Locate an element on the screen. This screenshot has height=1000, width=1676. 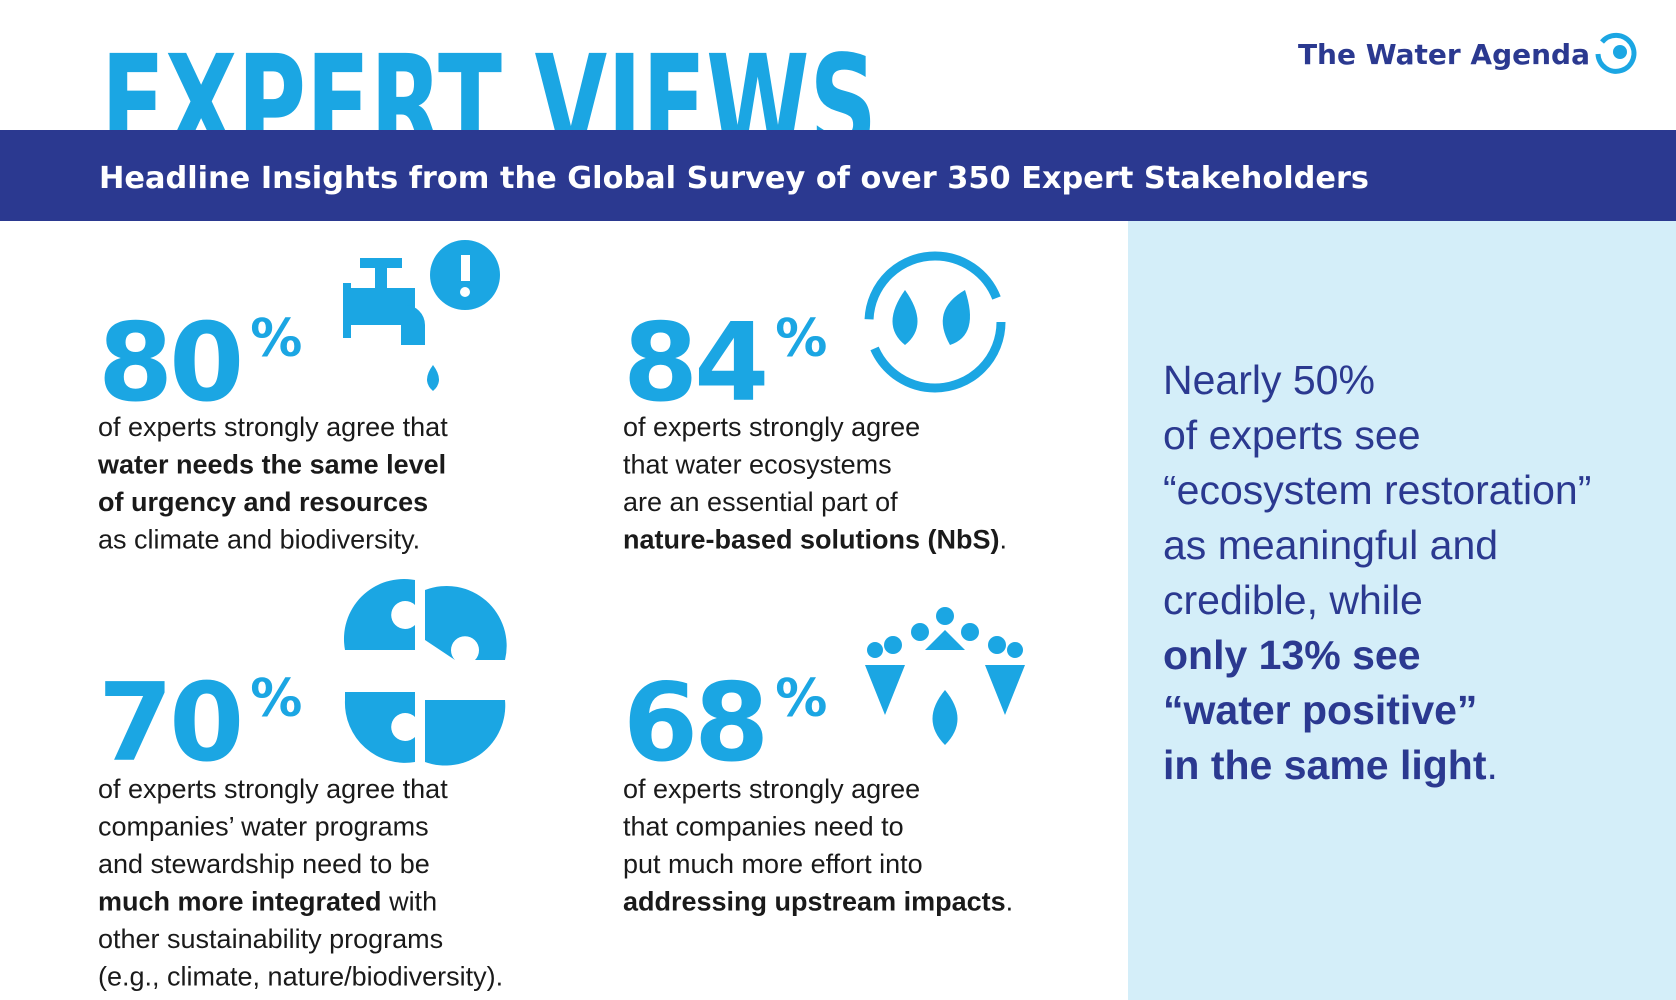
bold-text: in the same light is located at coordinates (1325, 765).